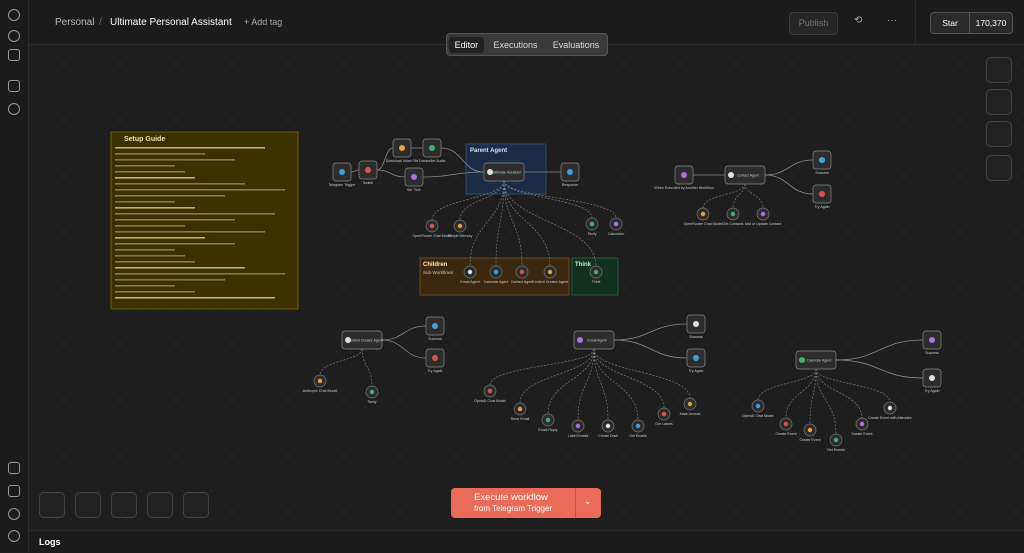  Describe the element at coordinates (14, 468) in the screenshot. I see `templates-icon` at that location.